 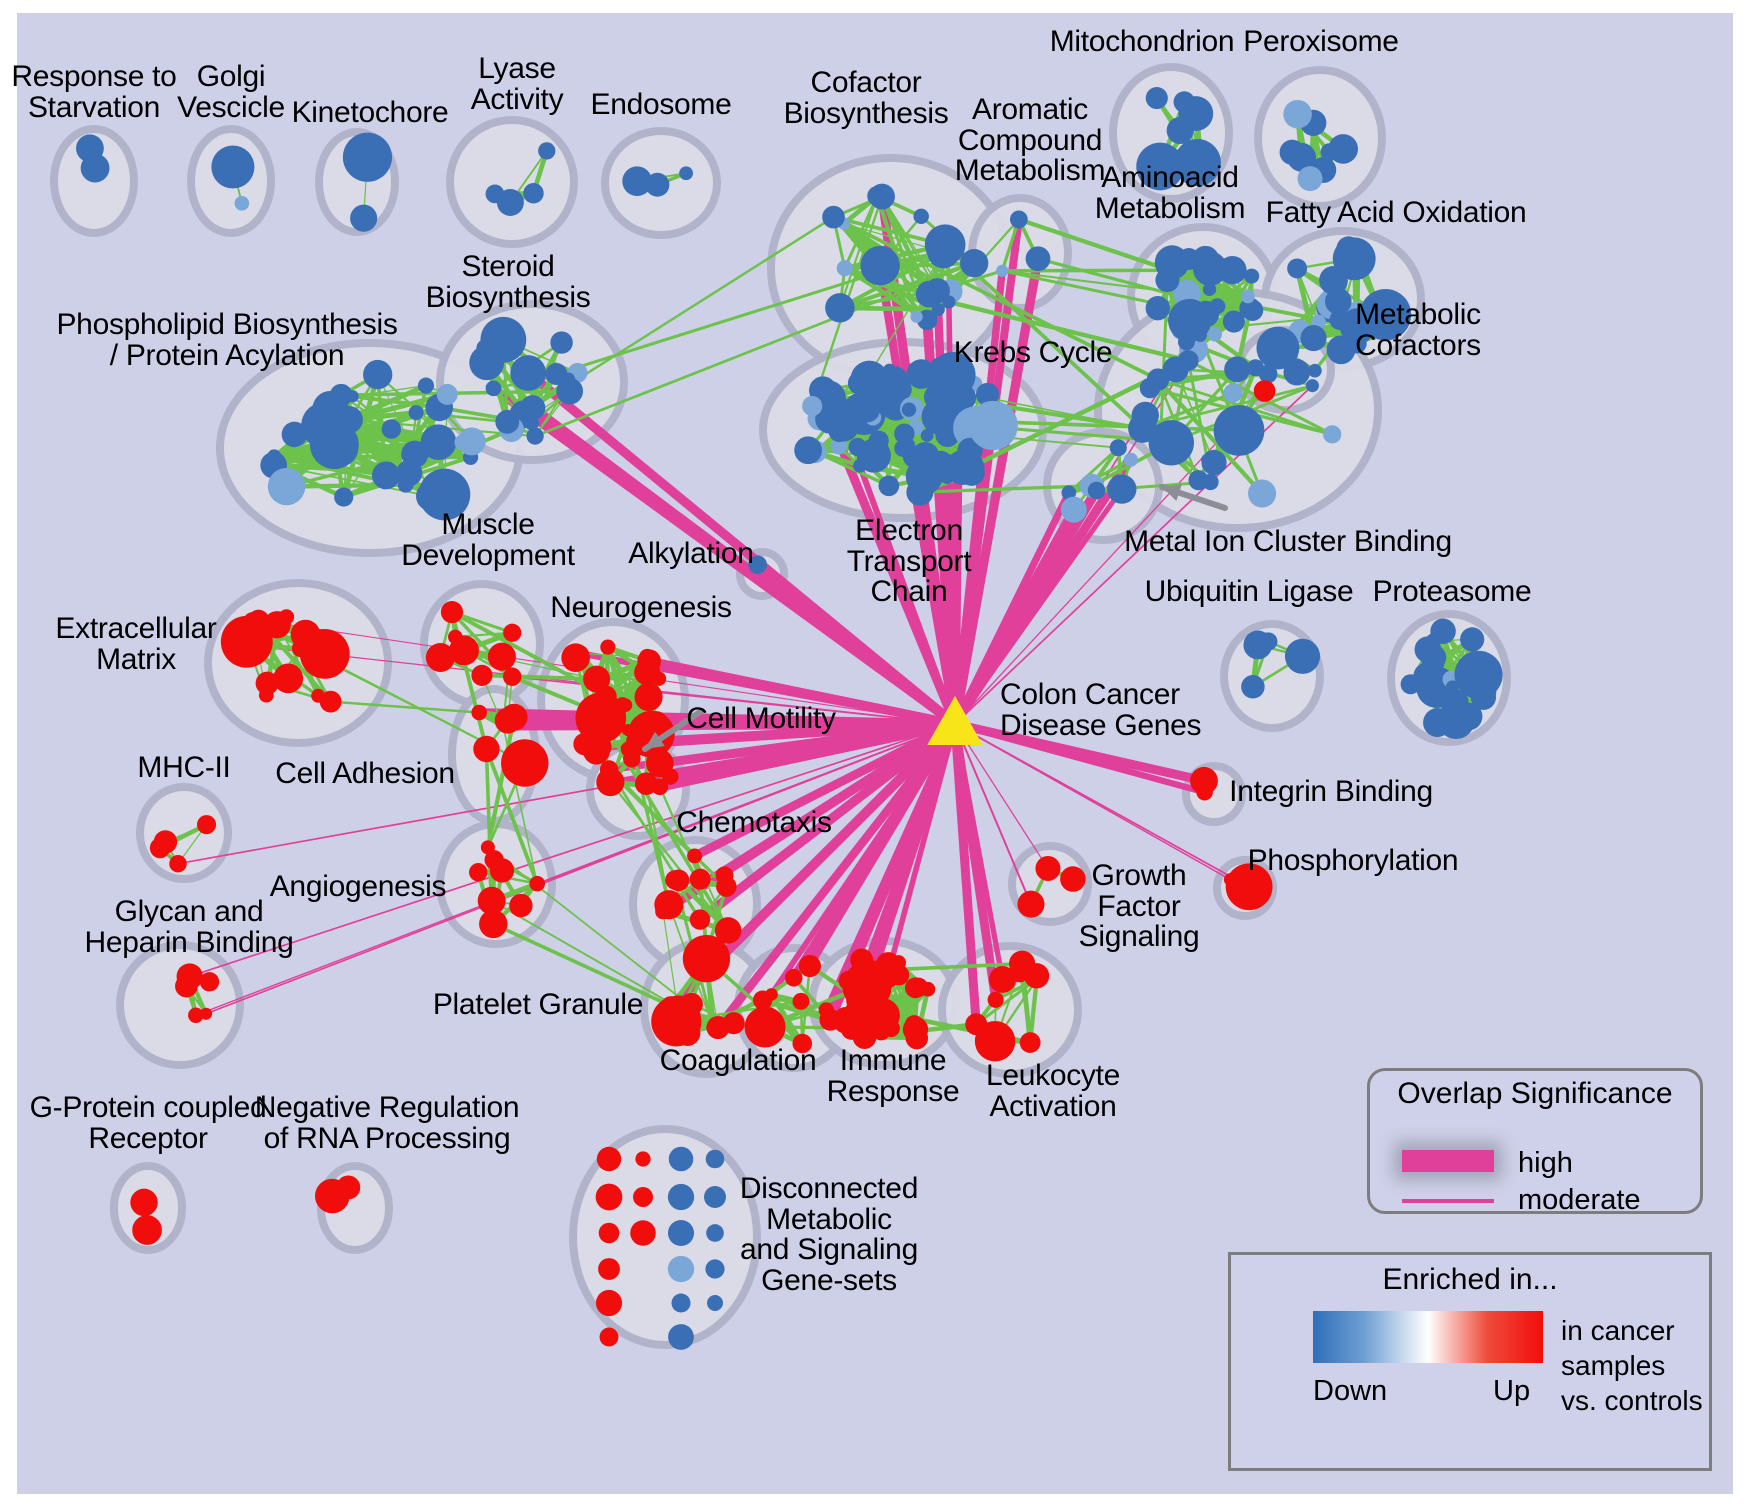 I want to click on cluster-label-endosome: Endosome, so click(x=661, y=104).